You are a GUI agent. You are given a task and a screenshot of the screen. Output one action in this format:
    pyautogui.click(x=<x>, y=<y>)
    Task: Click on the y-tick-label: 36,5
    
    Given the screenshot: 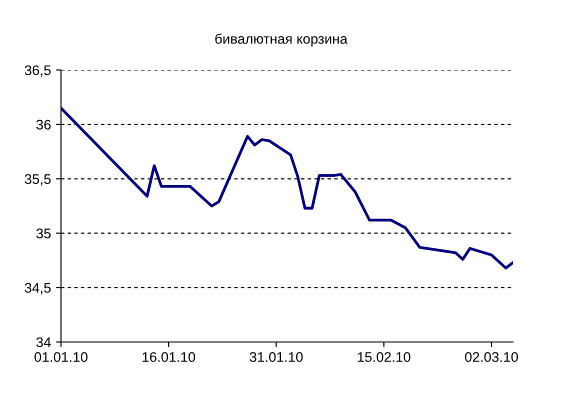 What is the action you would take?
    pyautogui.click(x=37, y=71)
    